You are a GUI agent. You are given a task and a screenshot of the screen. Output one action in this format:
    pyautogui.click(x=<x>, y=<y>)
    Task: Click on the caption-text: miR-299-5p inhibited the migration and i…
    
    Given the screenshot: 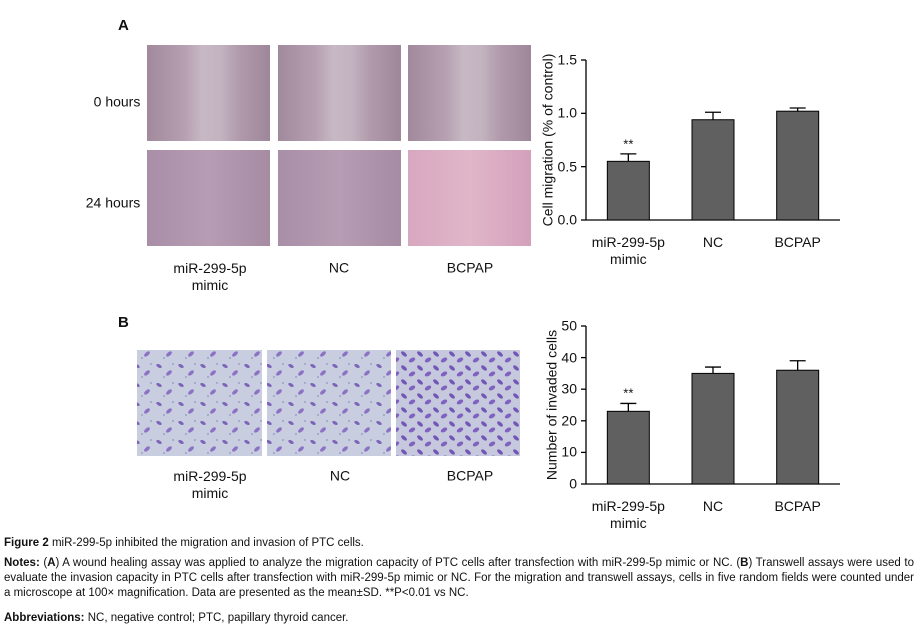 What is the action you would take?
    pyautogui.click(x=207, y=543)
    